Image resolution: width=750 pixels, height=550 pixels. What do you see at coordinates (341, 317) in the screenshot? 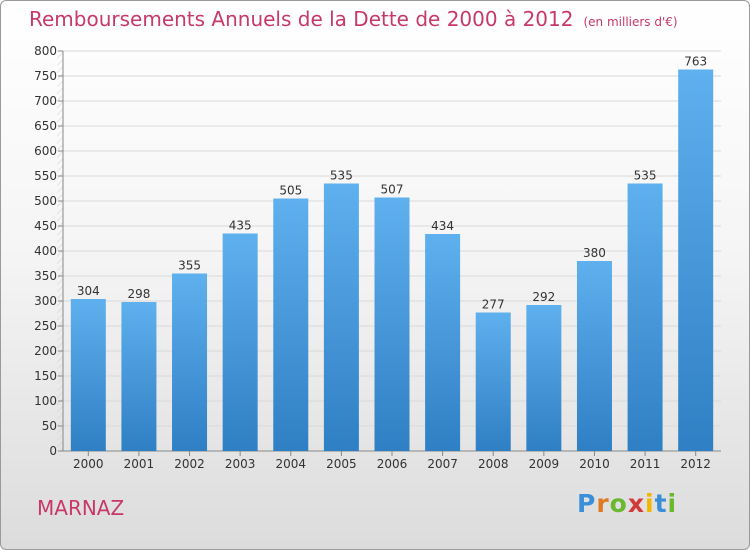
I see `bar-2005` at bounding box center [341, 317].